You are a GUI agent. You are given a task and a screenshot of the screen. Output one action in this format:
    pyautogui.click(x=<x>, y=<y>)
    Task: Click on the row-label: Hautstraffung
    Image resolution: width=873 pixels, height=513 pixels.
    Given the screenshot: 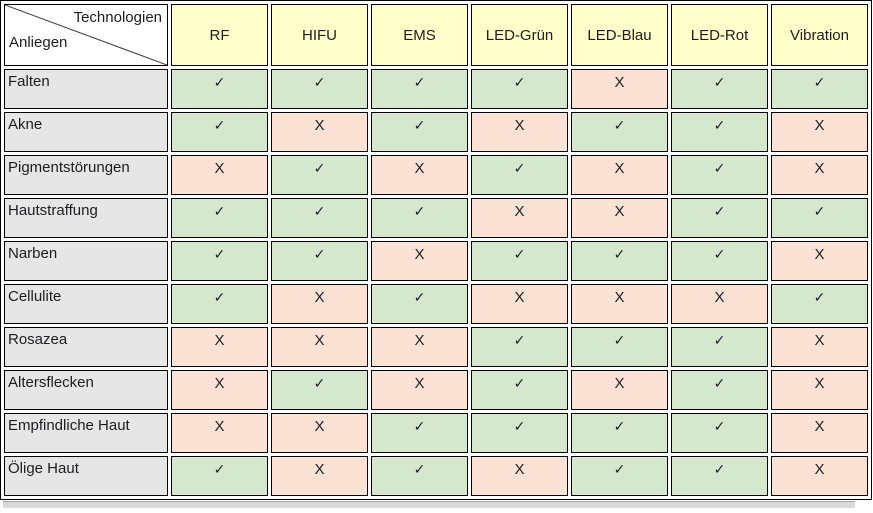 What is the action you would take?
    pyautogui.click(x=86, y=218)
    